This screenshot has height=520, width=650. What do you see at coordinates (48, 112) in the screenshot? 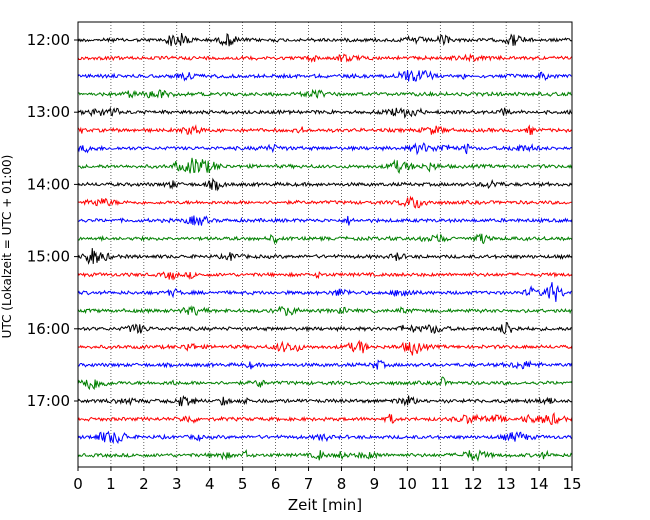
I see `y-tick-label: 13:00` at bounding box center [48, 112].